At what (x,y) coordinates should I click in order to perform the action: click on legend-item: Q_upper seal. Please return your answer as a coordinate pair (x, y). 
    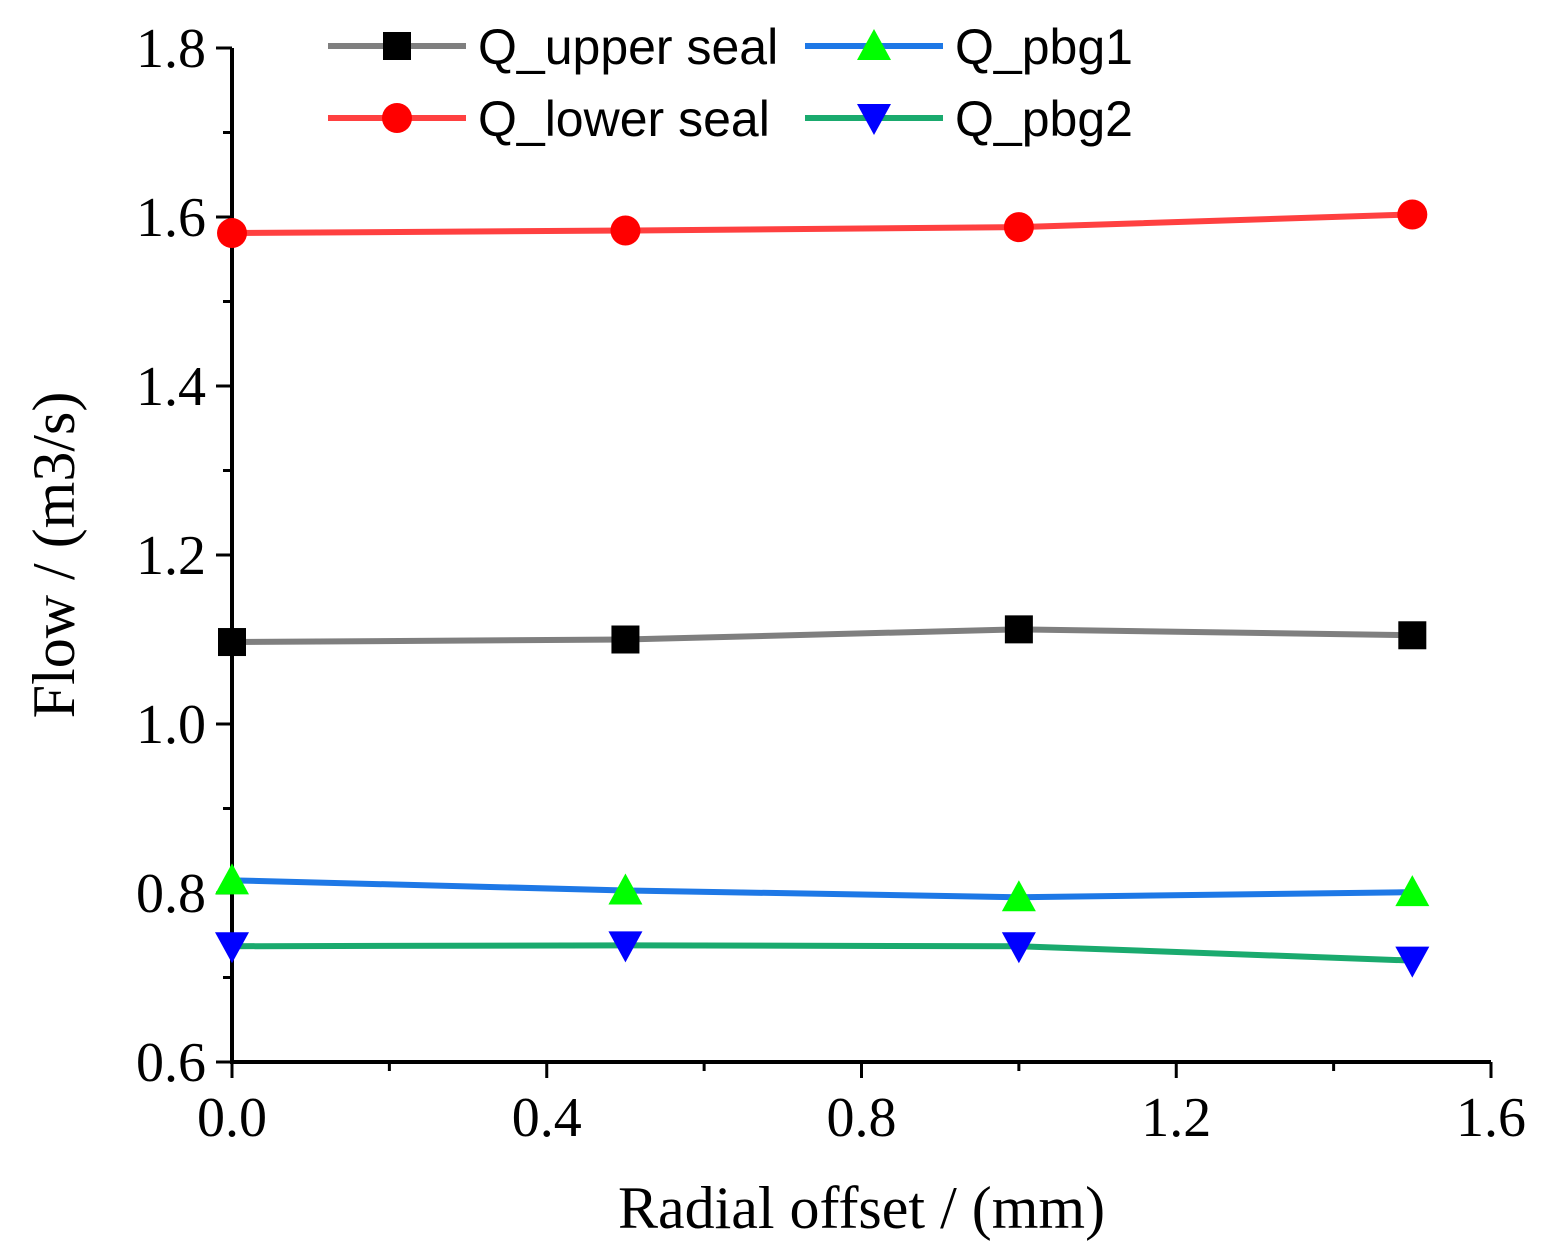
    Looking at the image, I should click on (553, 47).